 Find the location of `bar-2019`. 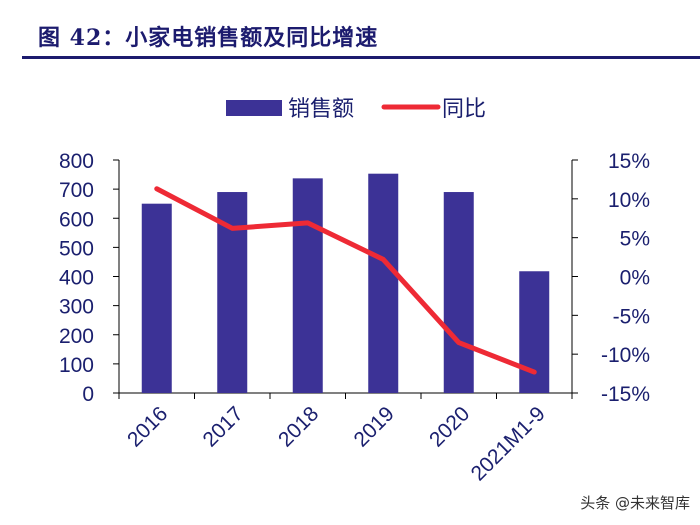

bar-2019 is located at coordinates (383, 283).